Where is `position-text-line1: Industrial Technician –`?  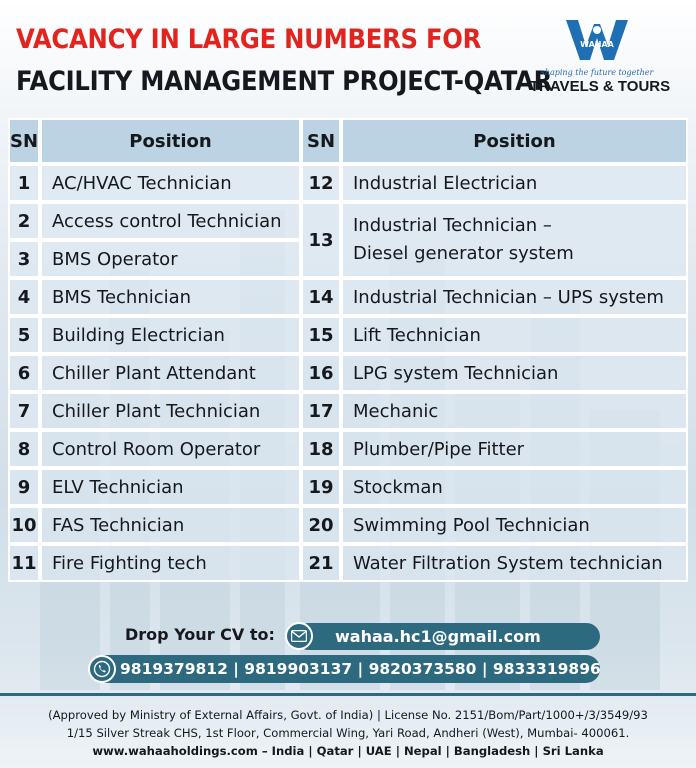
position-text-line1: Industrial Technician – is located at coordinates (452, 225).